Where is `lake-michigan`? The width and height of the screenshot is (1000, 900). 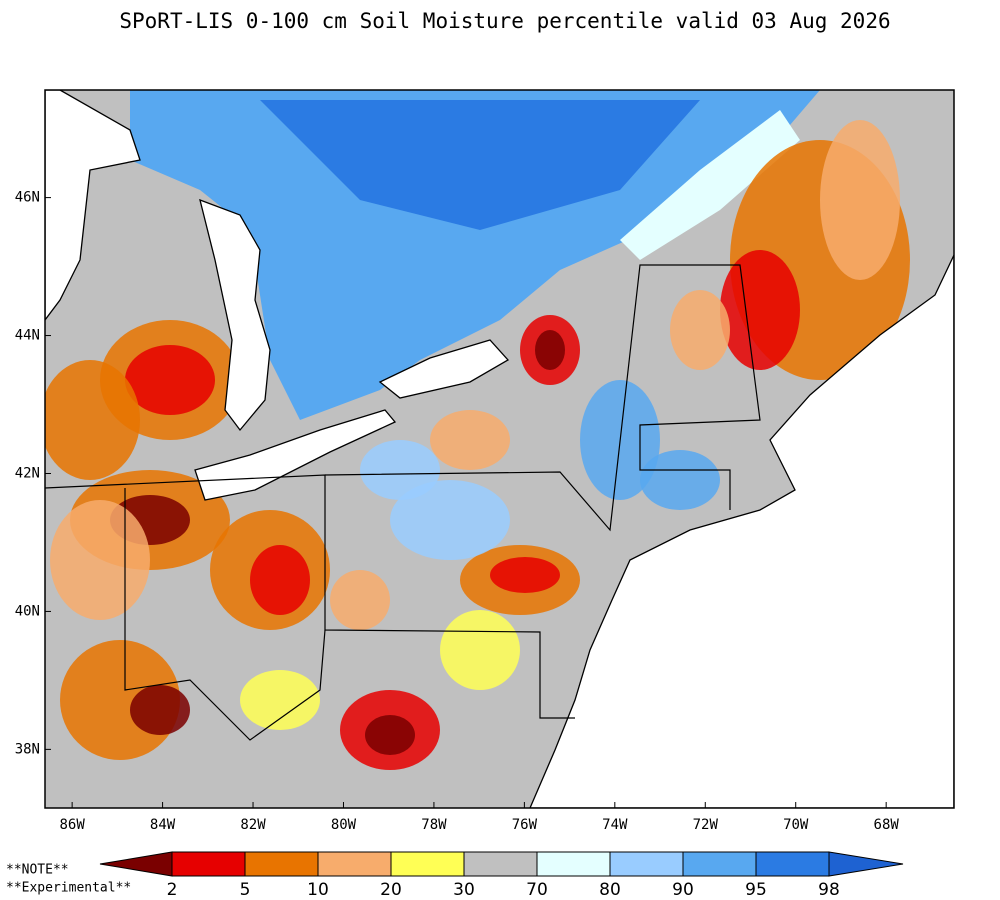
lake-michigan is located at coordinates (93, 206).